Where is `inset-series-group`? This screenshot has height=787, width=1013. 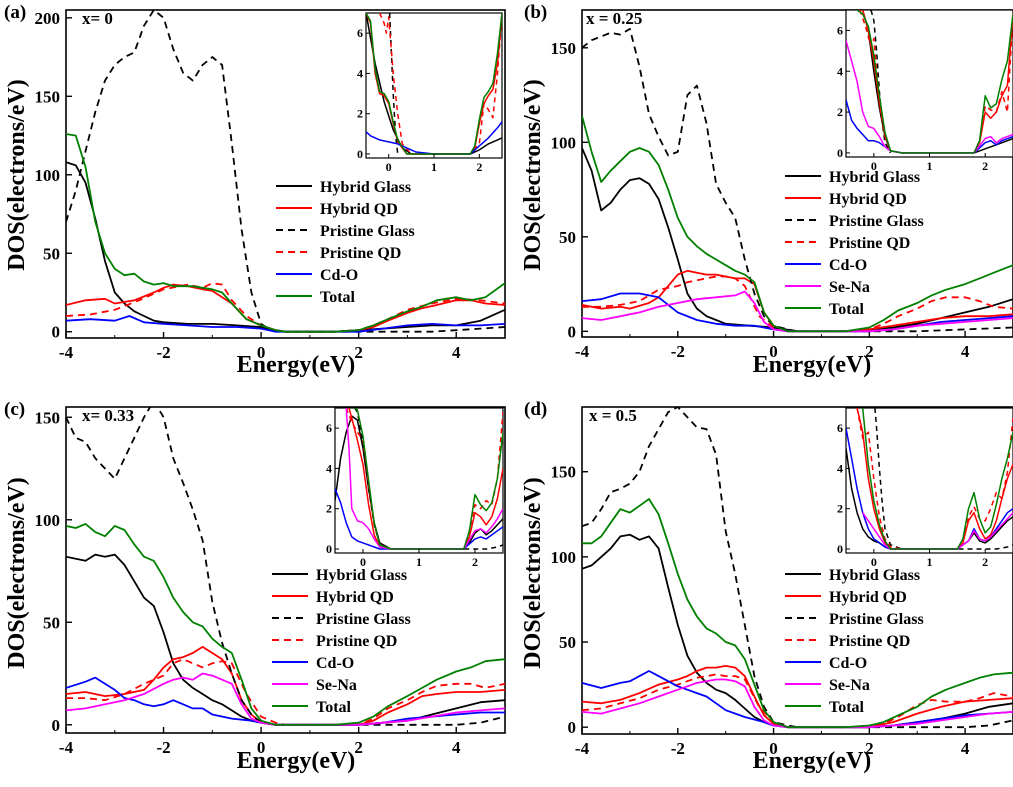
inset-series-group is located at coordinates (419, 479).